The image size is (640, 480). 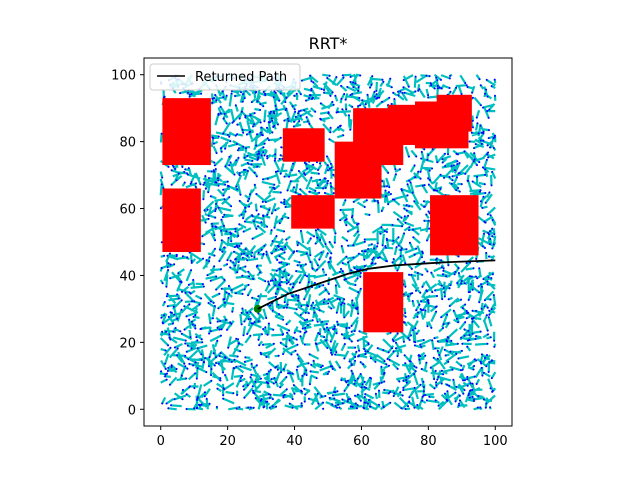 I want to click on chart-title: RRT*, so click(x=328, y=43).